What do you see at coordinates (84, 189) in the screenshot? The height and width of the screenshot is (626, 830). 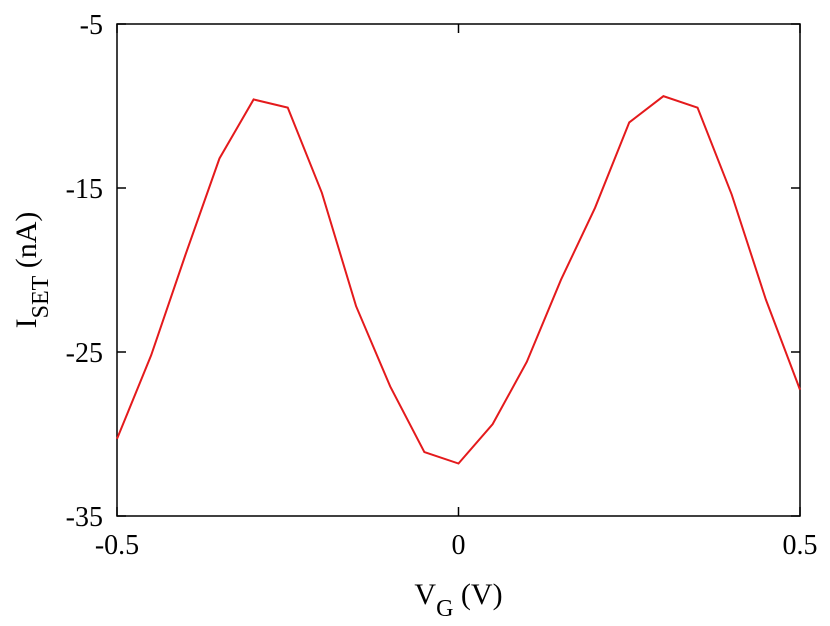 I see `y-tick-label: -15` at bounding box center [84, 189].